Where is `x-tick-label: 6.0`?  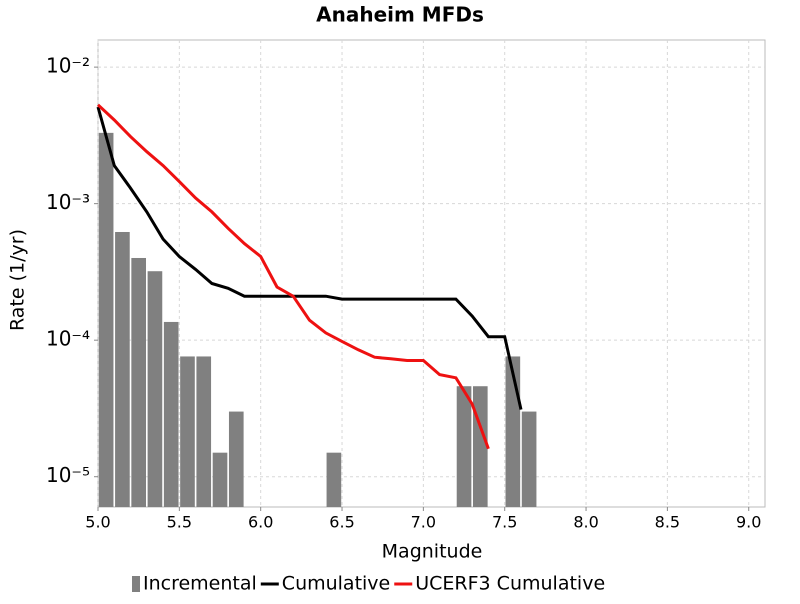 x-tick-label: 6.0 is located at coordinates (260, 522).